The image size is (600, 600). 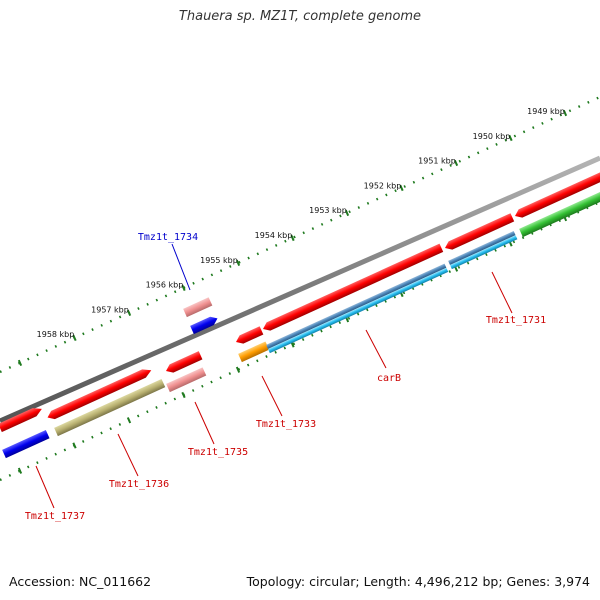 I want to click on label-tmz1t-1731: Tmz1t_1731, so click(x=516, y=320).